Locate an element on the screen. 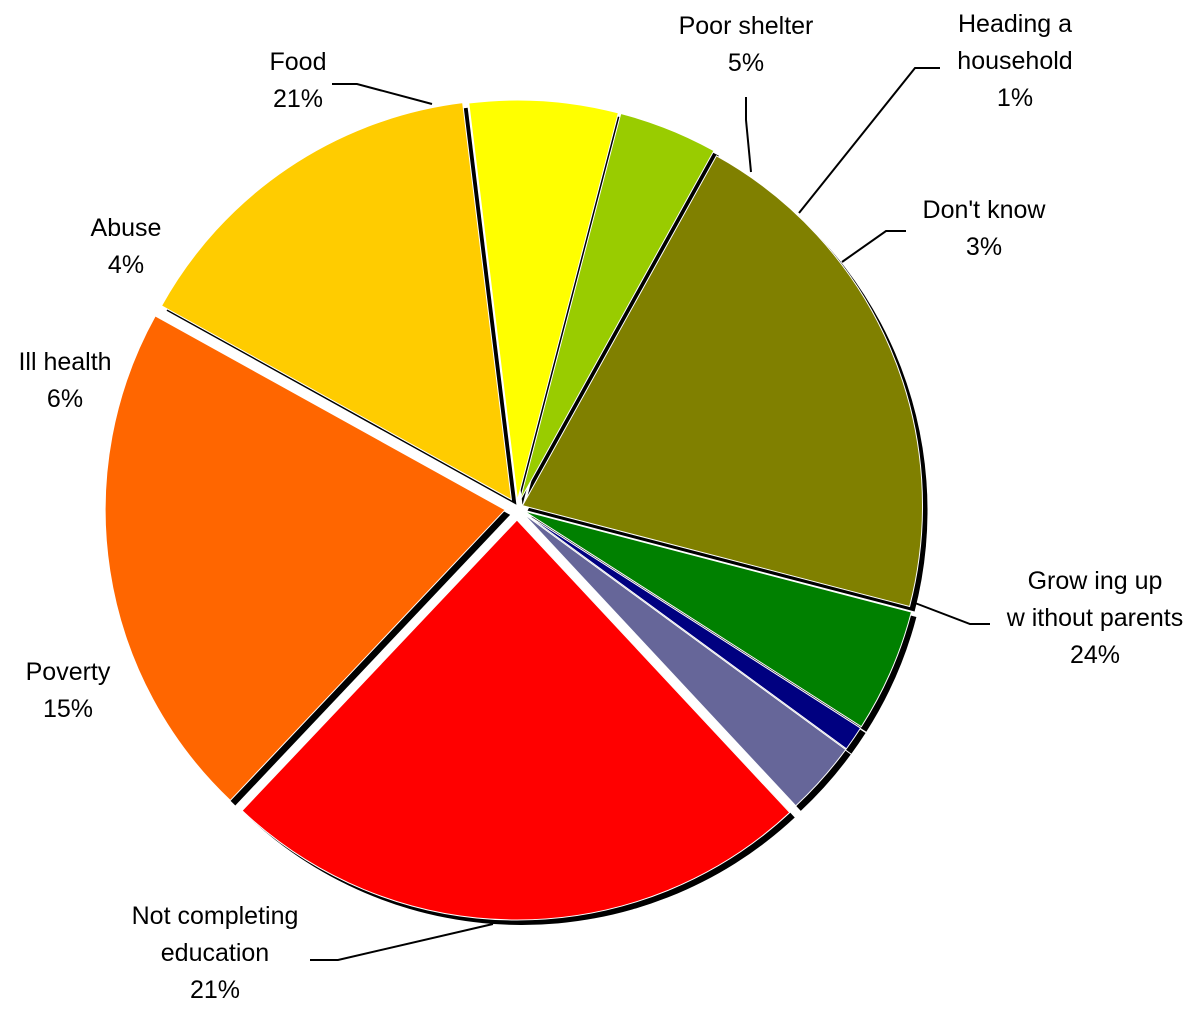 The image size is (1203, 1012). slice-label: Don't know 3% is located at coordinates (985, 228).